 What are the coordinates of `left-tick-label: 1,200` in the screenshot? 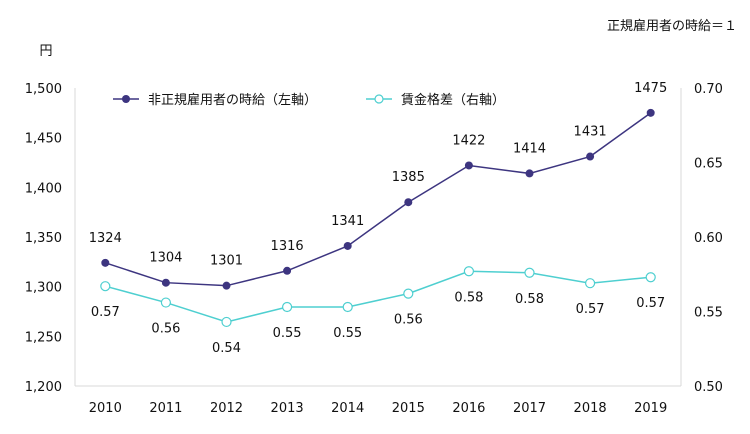 It's located at (43, 387).